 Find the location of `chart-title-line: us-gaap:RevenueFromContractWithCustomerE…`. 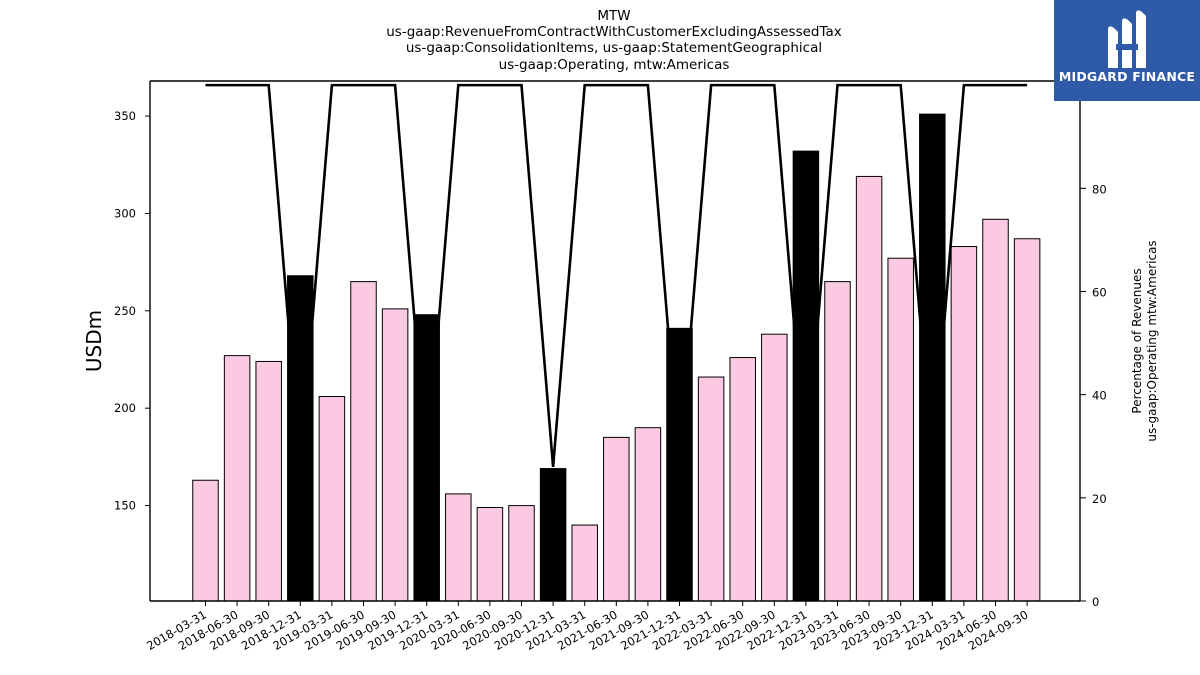

chart-title-line: us-gaap:RevenueFromContractWithCustomerE… is located at coordinates (614, 32).